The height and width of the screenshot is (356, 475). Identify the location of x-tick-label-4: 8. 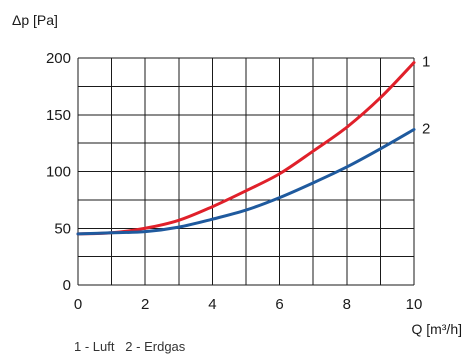
(347, 304).